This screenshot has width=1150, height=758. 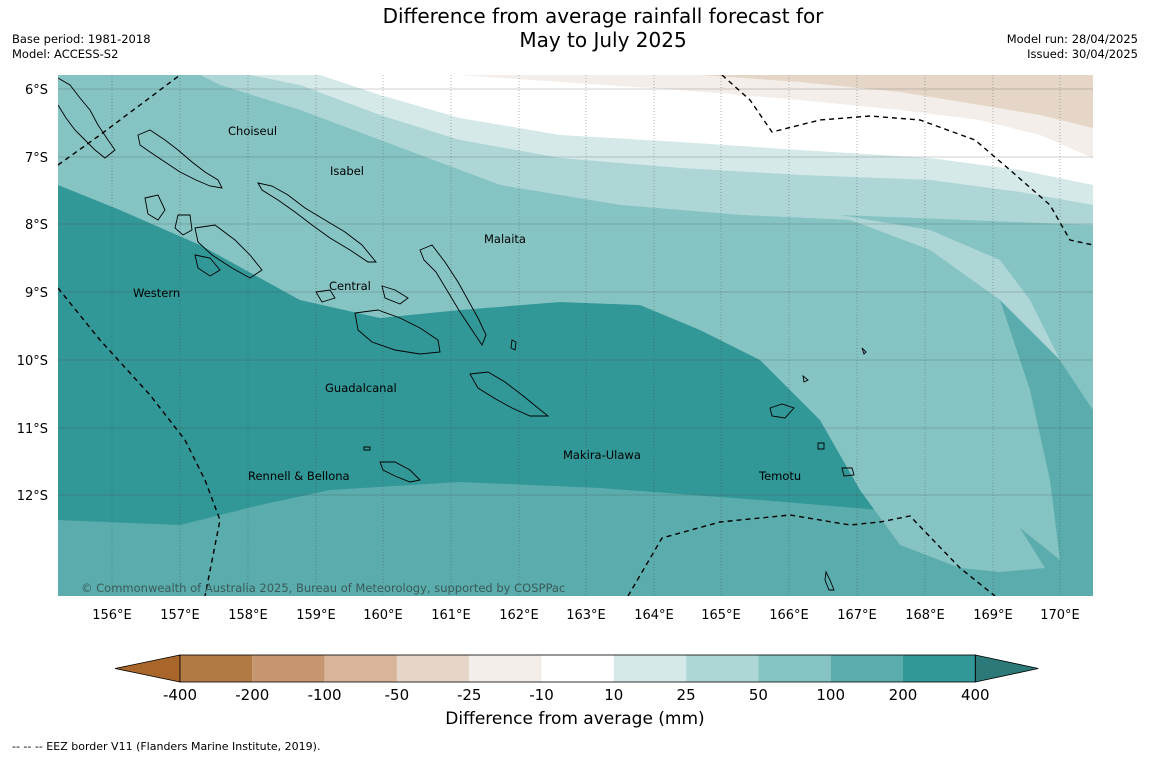 I want to click on lon-label: 159°E, so click(x=316, y=615).